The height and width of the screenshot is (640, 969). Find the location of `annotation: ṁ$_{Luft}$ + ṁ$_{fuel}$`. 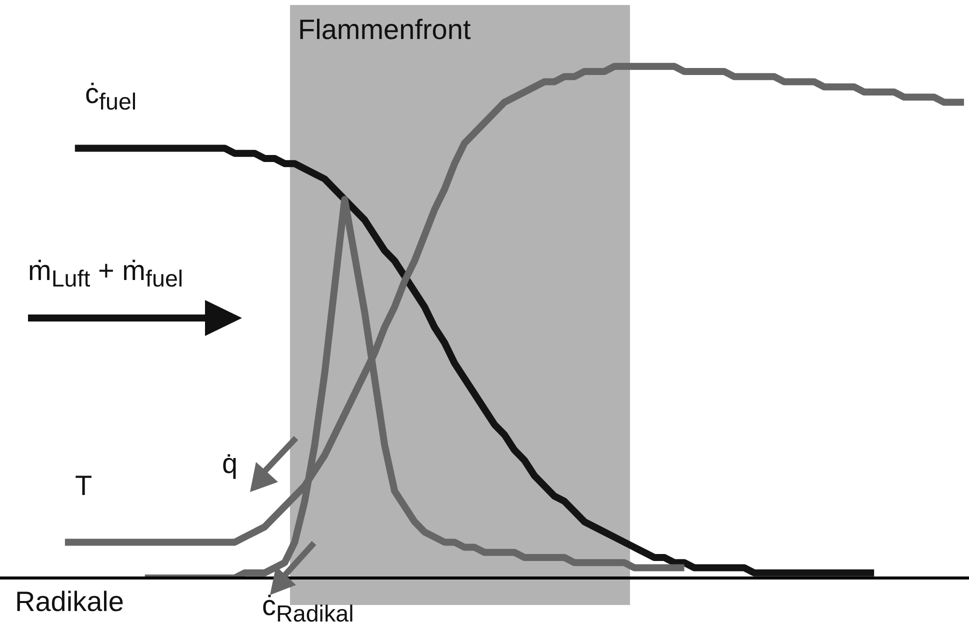

annotation: ṁ$_{Luft}$ + ṁ$_{fuel}$ is located at coordinates (106, 274).